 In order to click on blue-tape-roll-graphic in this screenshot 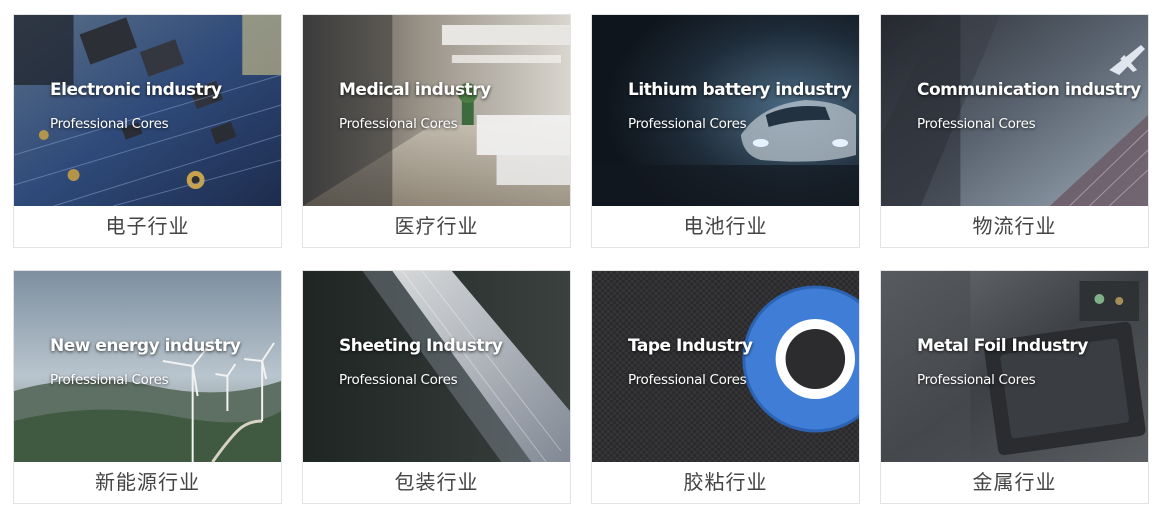, I will do `click(725, 366)`.